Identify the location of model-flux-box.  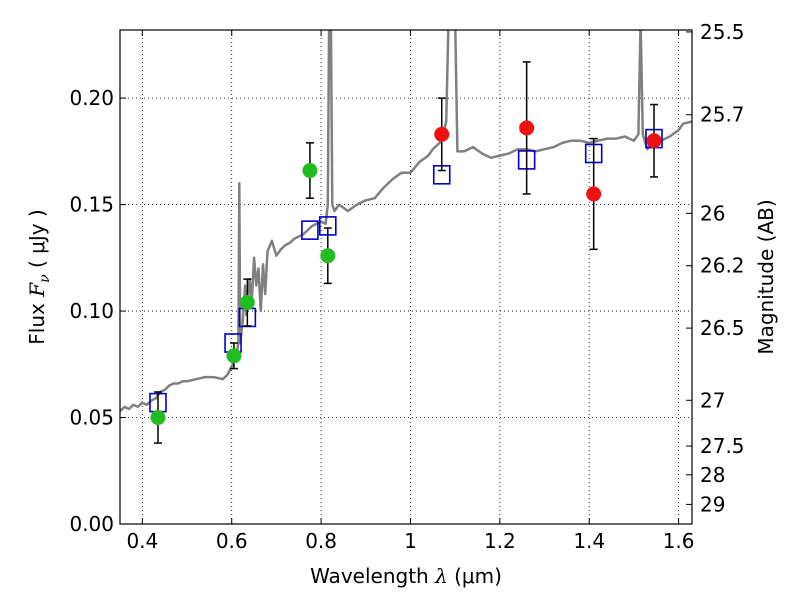
(310, 230).